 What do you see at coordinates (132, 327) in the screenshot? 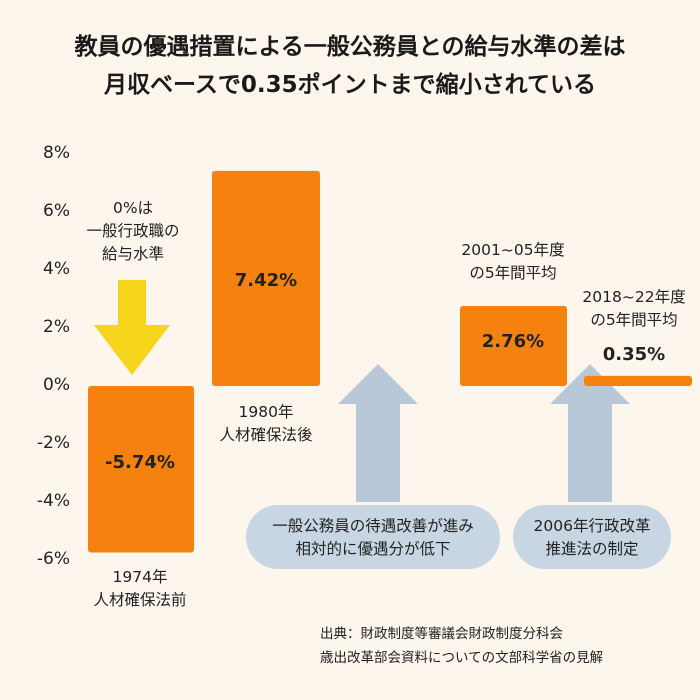
I see `down-arrow-icon` at bounding box center [132, 327].